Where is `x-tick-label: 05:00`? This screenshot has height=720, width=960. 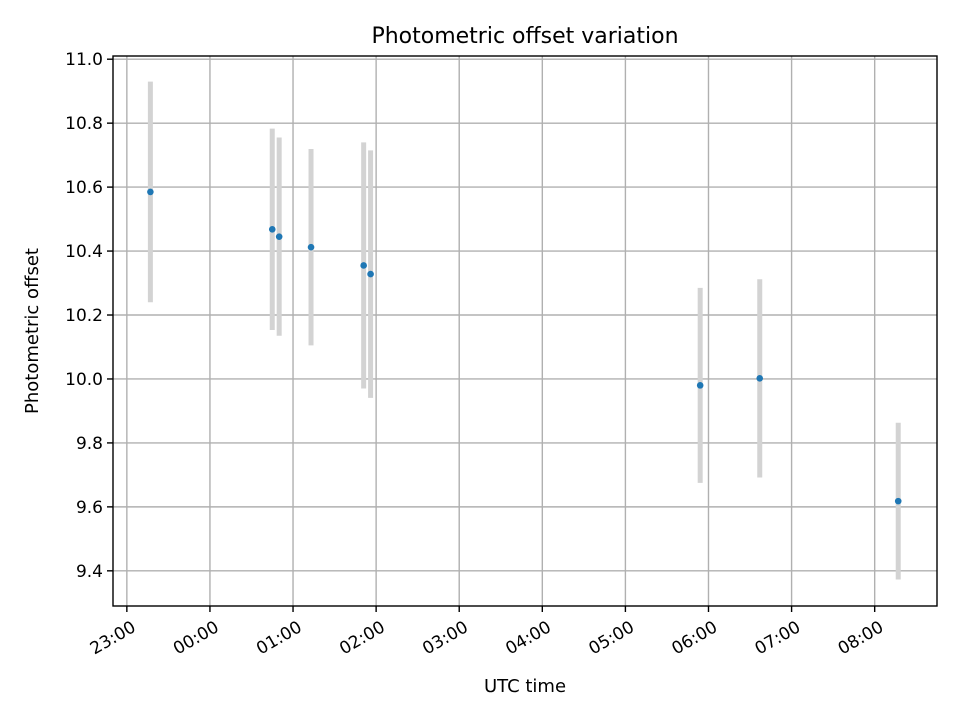 x-tick-label: 05:00 is located at coordinates (611, 638).